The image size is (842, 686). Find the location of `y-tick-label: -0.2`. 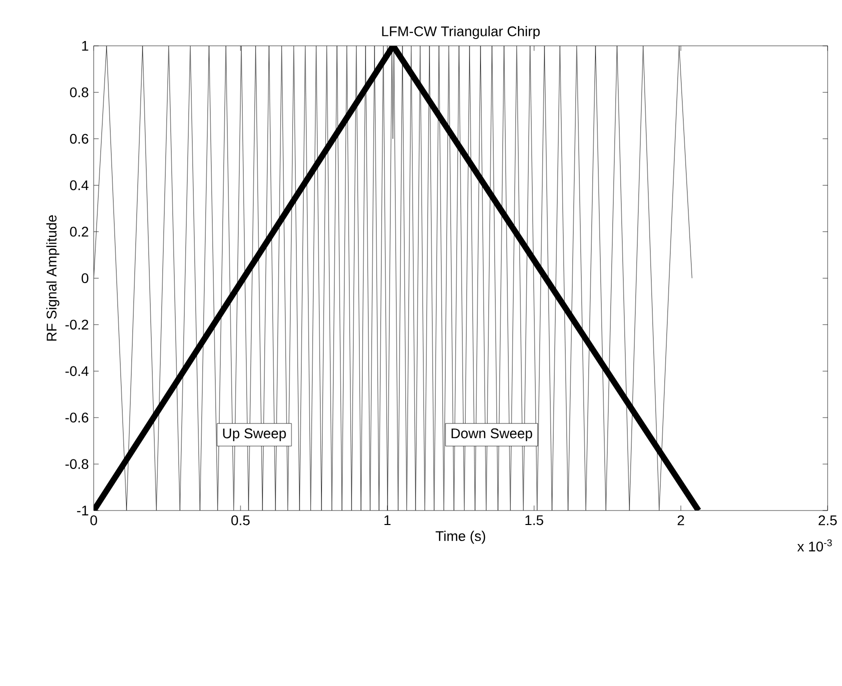

y-tick-label: -0.2 is located at coordinates (76, 325).